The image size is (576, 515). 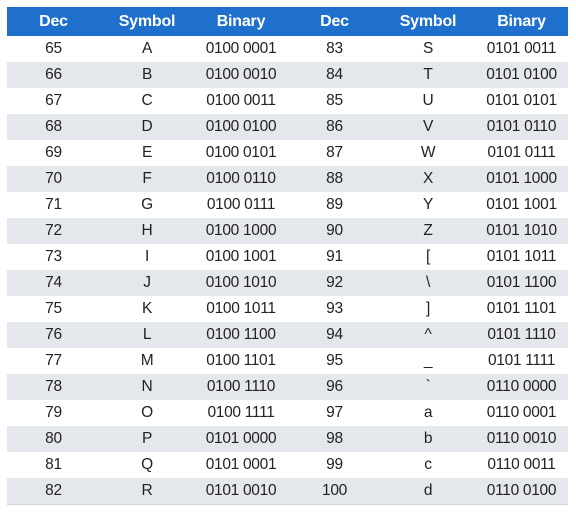 What do you see at coordinates (428, 21) in the screenshot?
I see `header-symbol: Symbol` at bounding box center [428, 21].